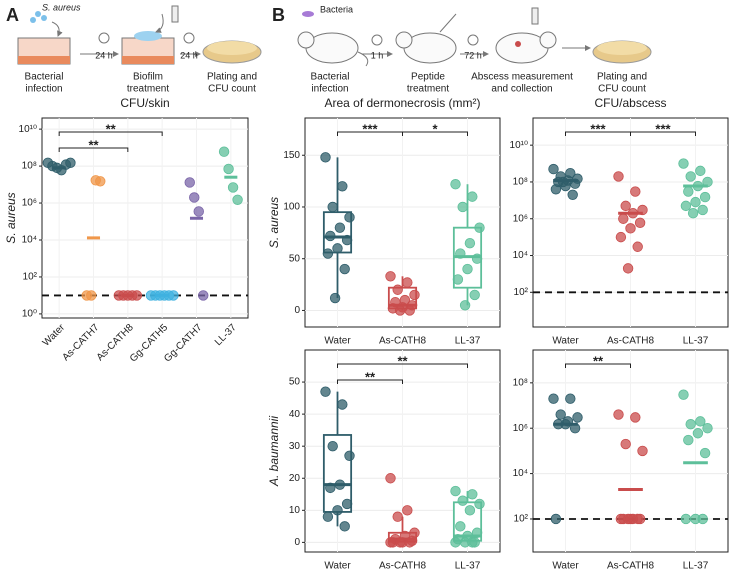 This screenshot has height=570, width=739. What do you see at coordinates (519, 145) in the screenshot?
I see `y-tick-label: 10¹⁰` at bounding box center [519, 145].